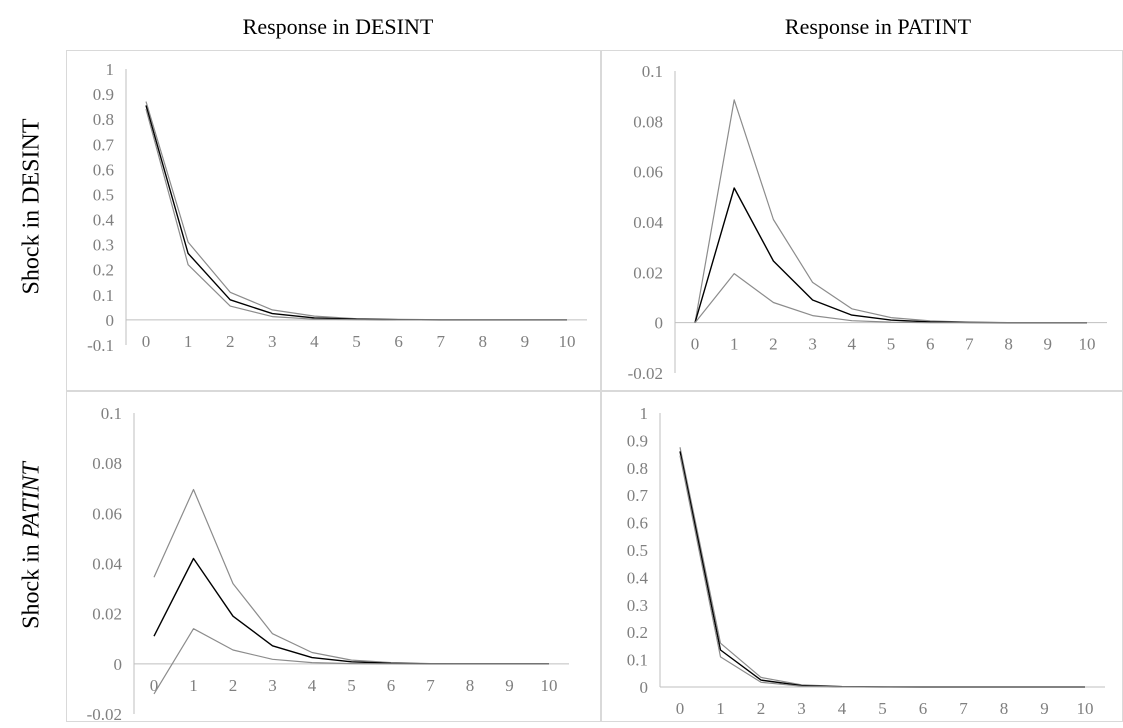 The image size is (1123, 728). Describe the element at coordinates (31, 500) in the screenshot. I see `row-title-patint-var: PATINT` at that location.